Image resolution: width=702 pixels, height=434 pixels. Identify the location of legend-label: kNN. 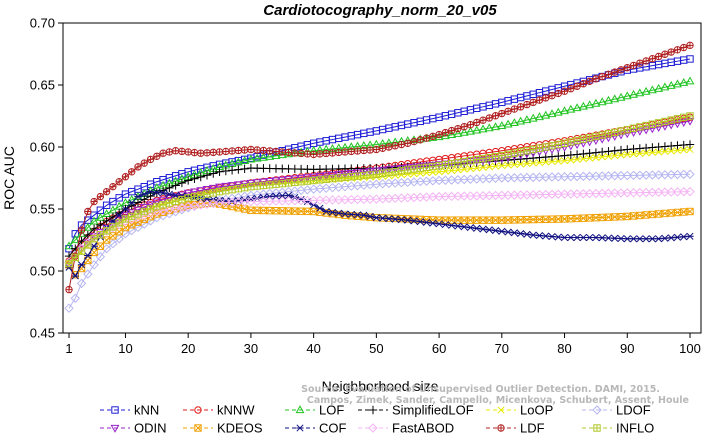
(146, 410).